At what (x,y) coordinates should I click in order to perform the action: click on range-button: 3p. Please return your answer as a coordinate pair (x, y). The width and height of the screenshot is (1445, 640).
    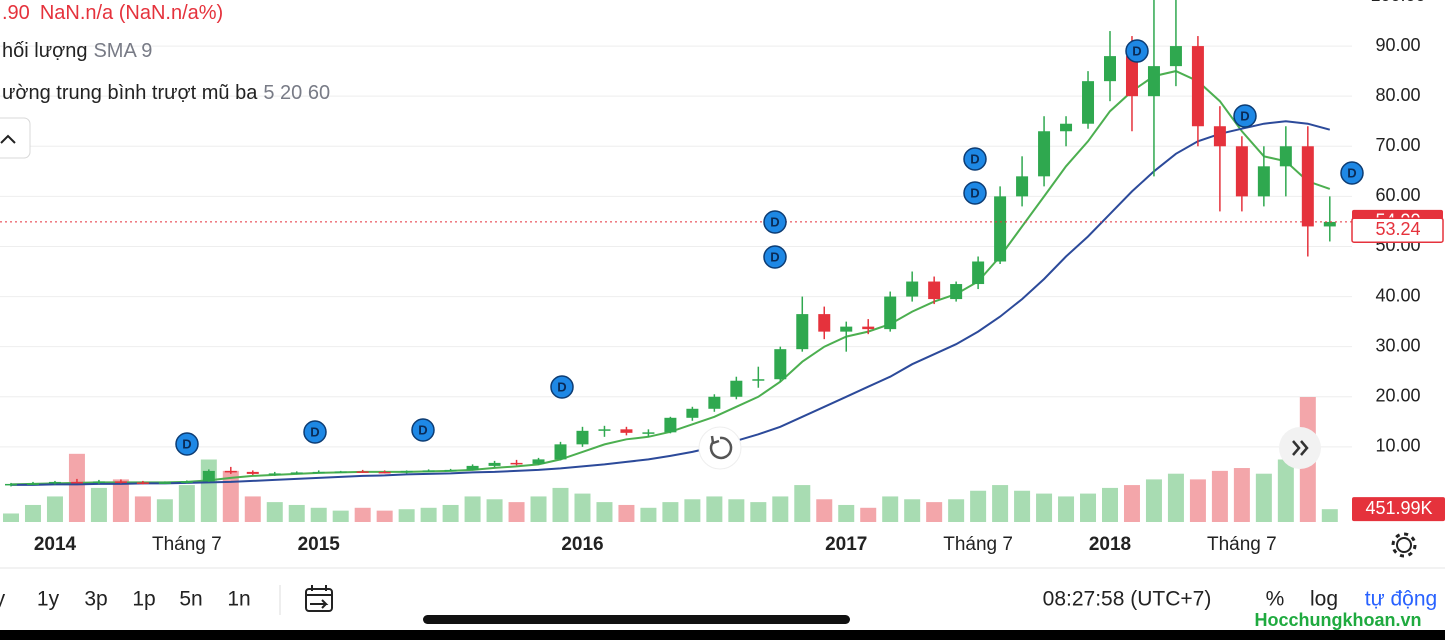
    Looking at the image, I should click on (95, 599).